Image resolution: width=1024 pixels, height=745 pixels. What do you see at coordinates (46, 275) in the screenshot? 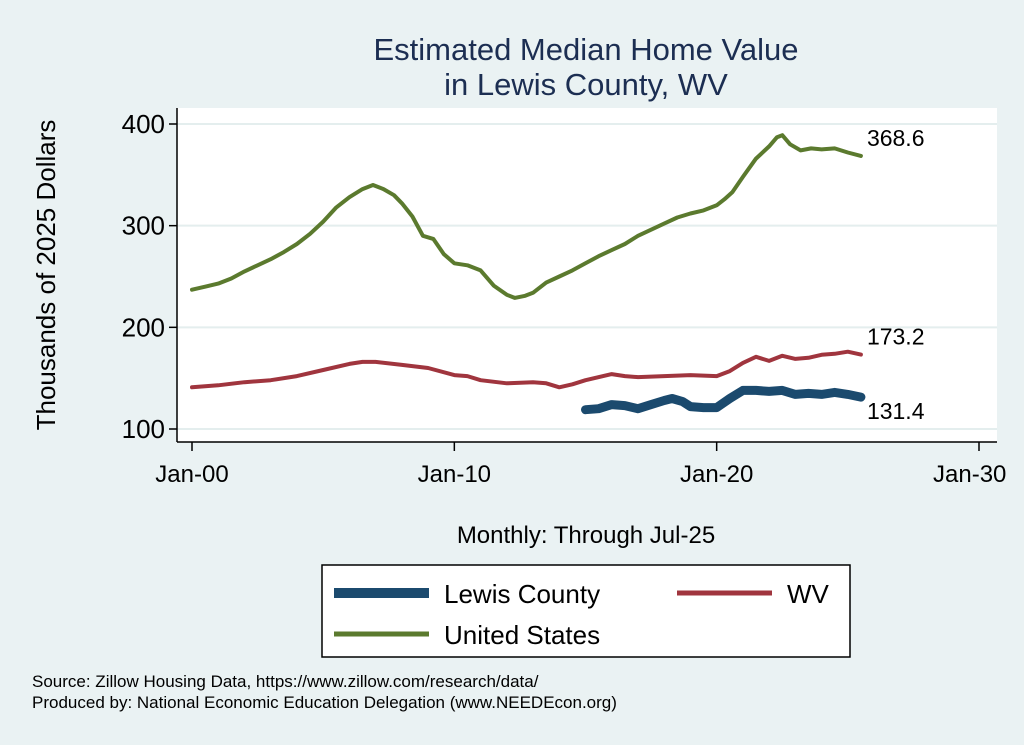
I see `y-axis-label: Thousands of 2025 Dollars` at bounding box center [46, 275].